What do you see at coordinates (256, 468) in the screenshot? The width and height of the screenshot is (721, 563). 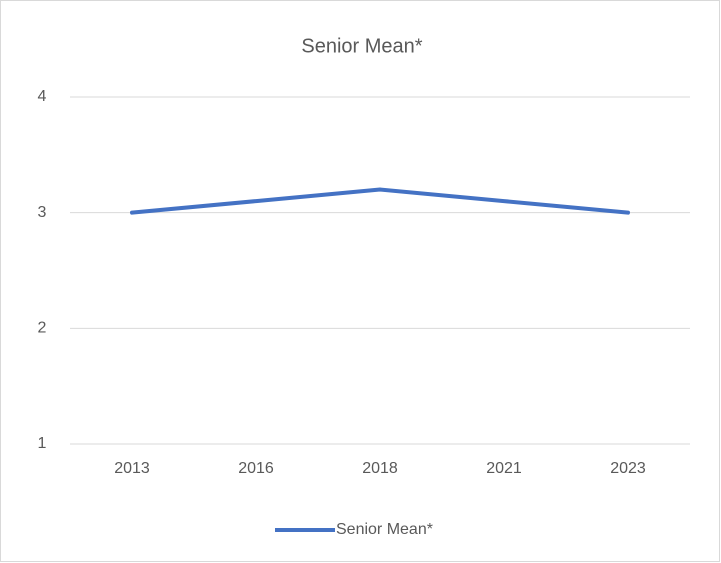 I see `x-tick-label: 2016` at bounding box center [256, 468].